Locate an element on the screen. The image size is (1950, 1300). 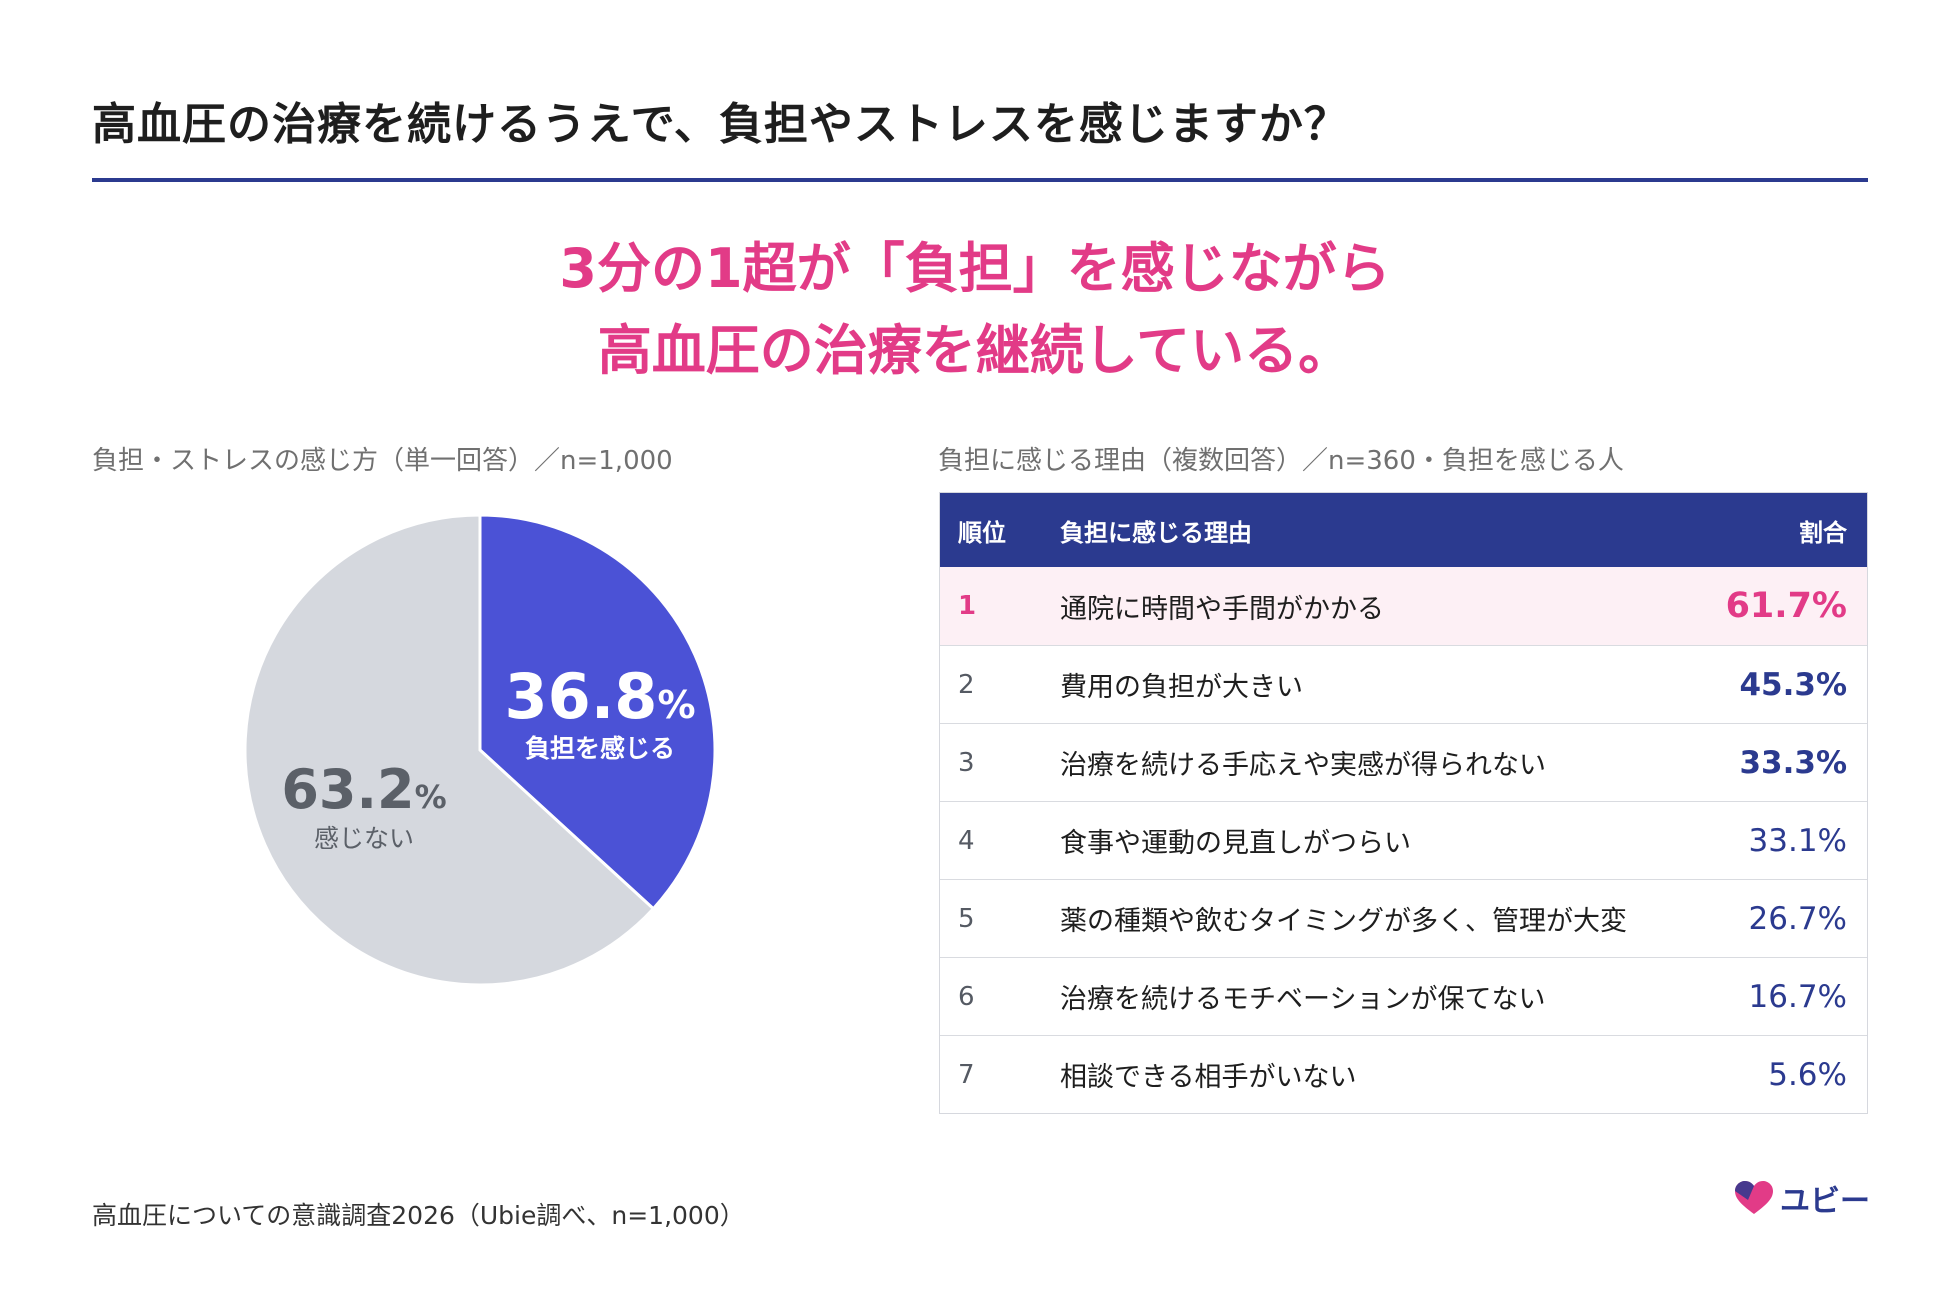
pie-value-burden: 36.8 is located at coordinates (581, 696).